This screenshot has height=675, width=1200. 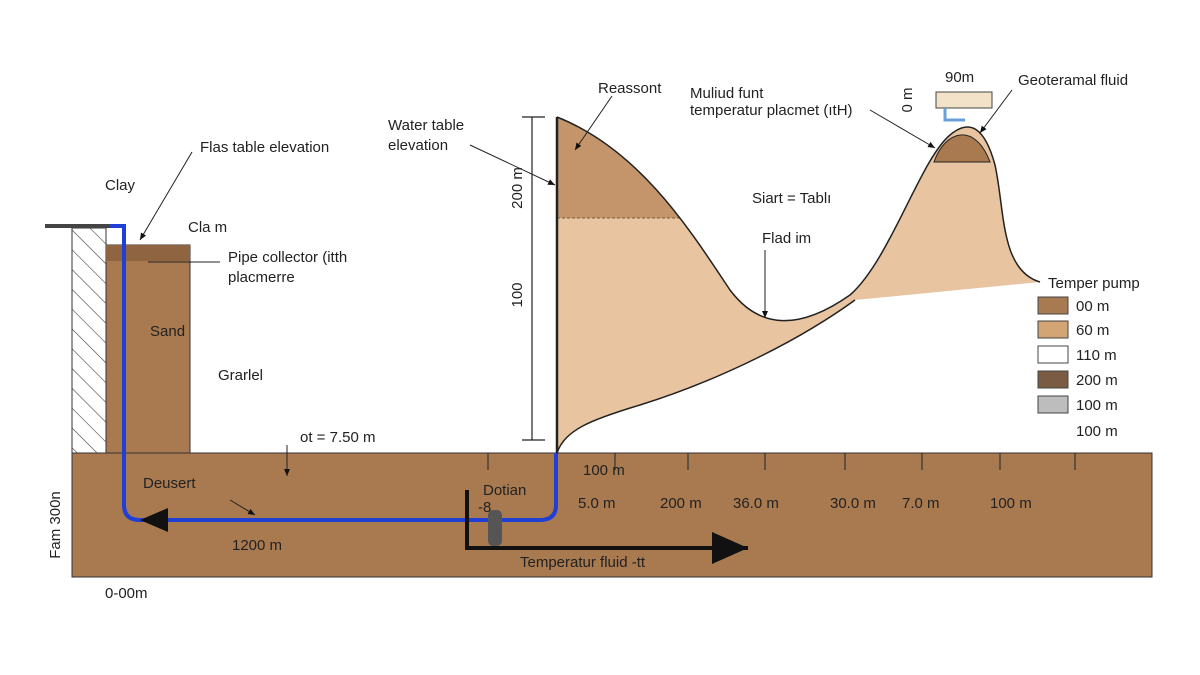 What do you see at coordinates (148, 349) in the screenshot?
I see `sand-column` at bounding box center [148, 349].